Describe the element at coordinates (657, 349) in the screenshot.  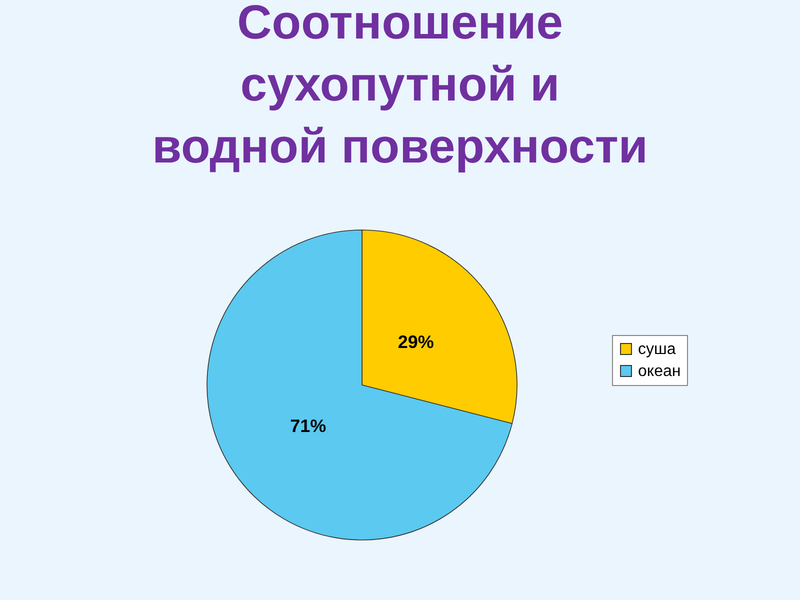
I see `legend-label: суша` at that location.